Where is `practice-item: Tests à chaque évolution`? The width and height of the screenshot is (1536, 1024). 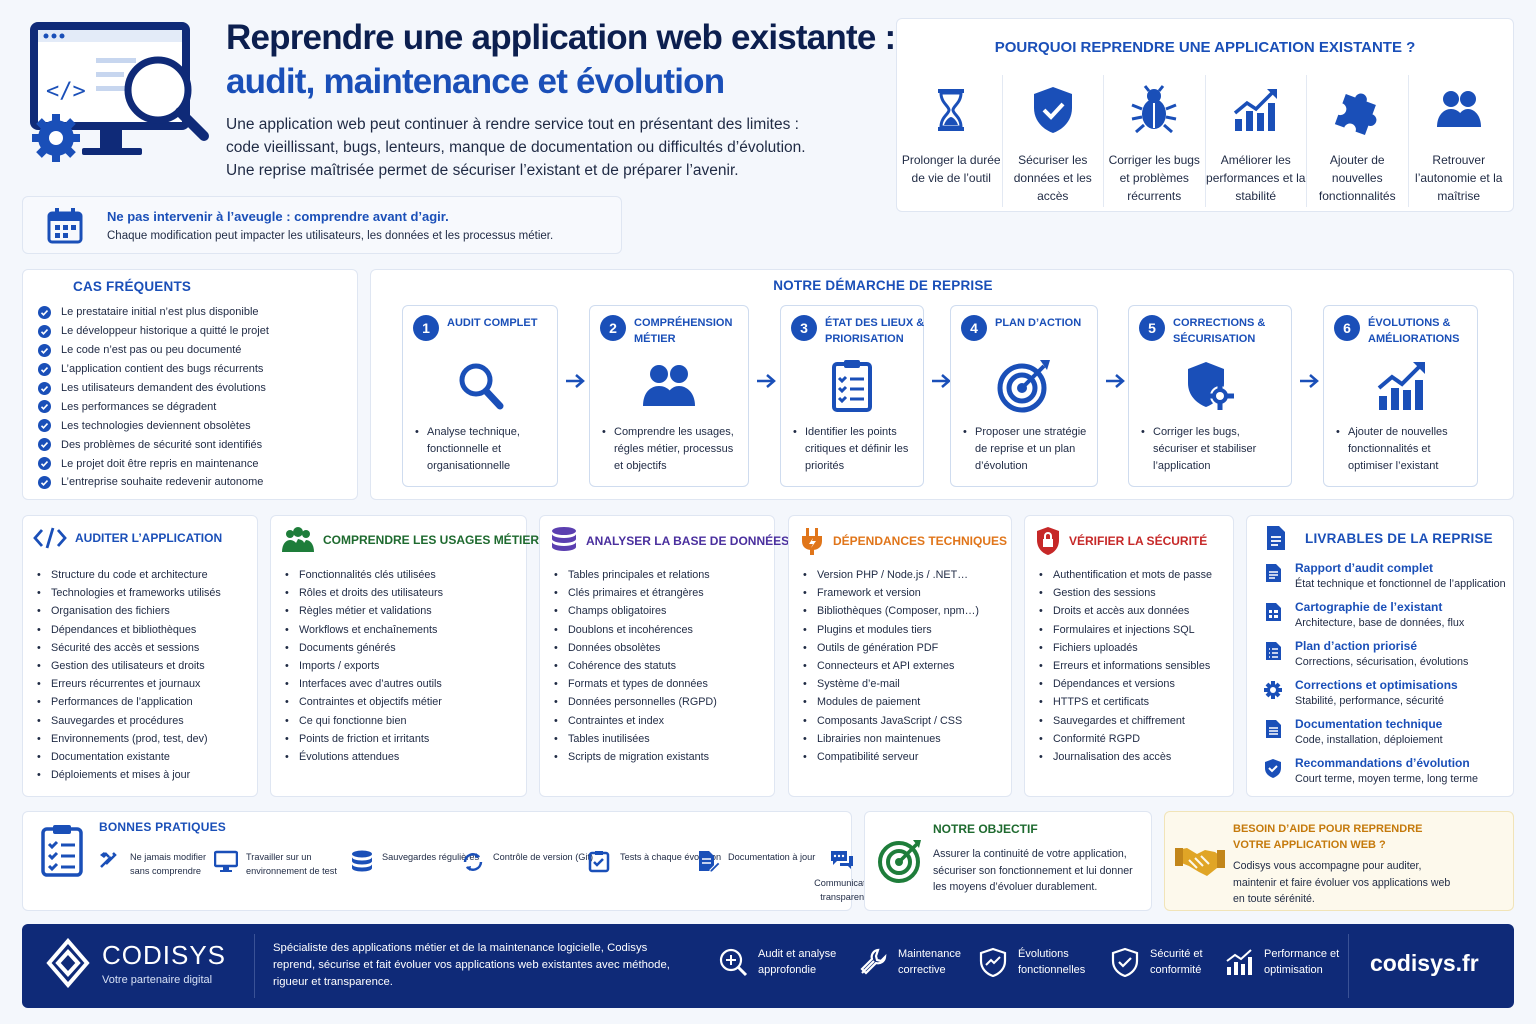 practice-item: Tests à chaque évolution is located at coordinates (659, 862).